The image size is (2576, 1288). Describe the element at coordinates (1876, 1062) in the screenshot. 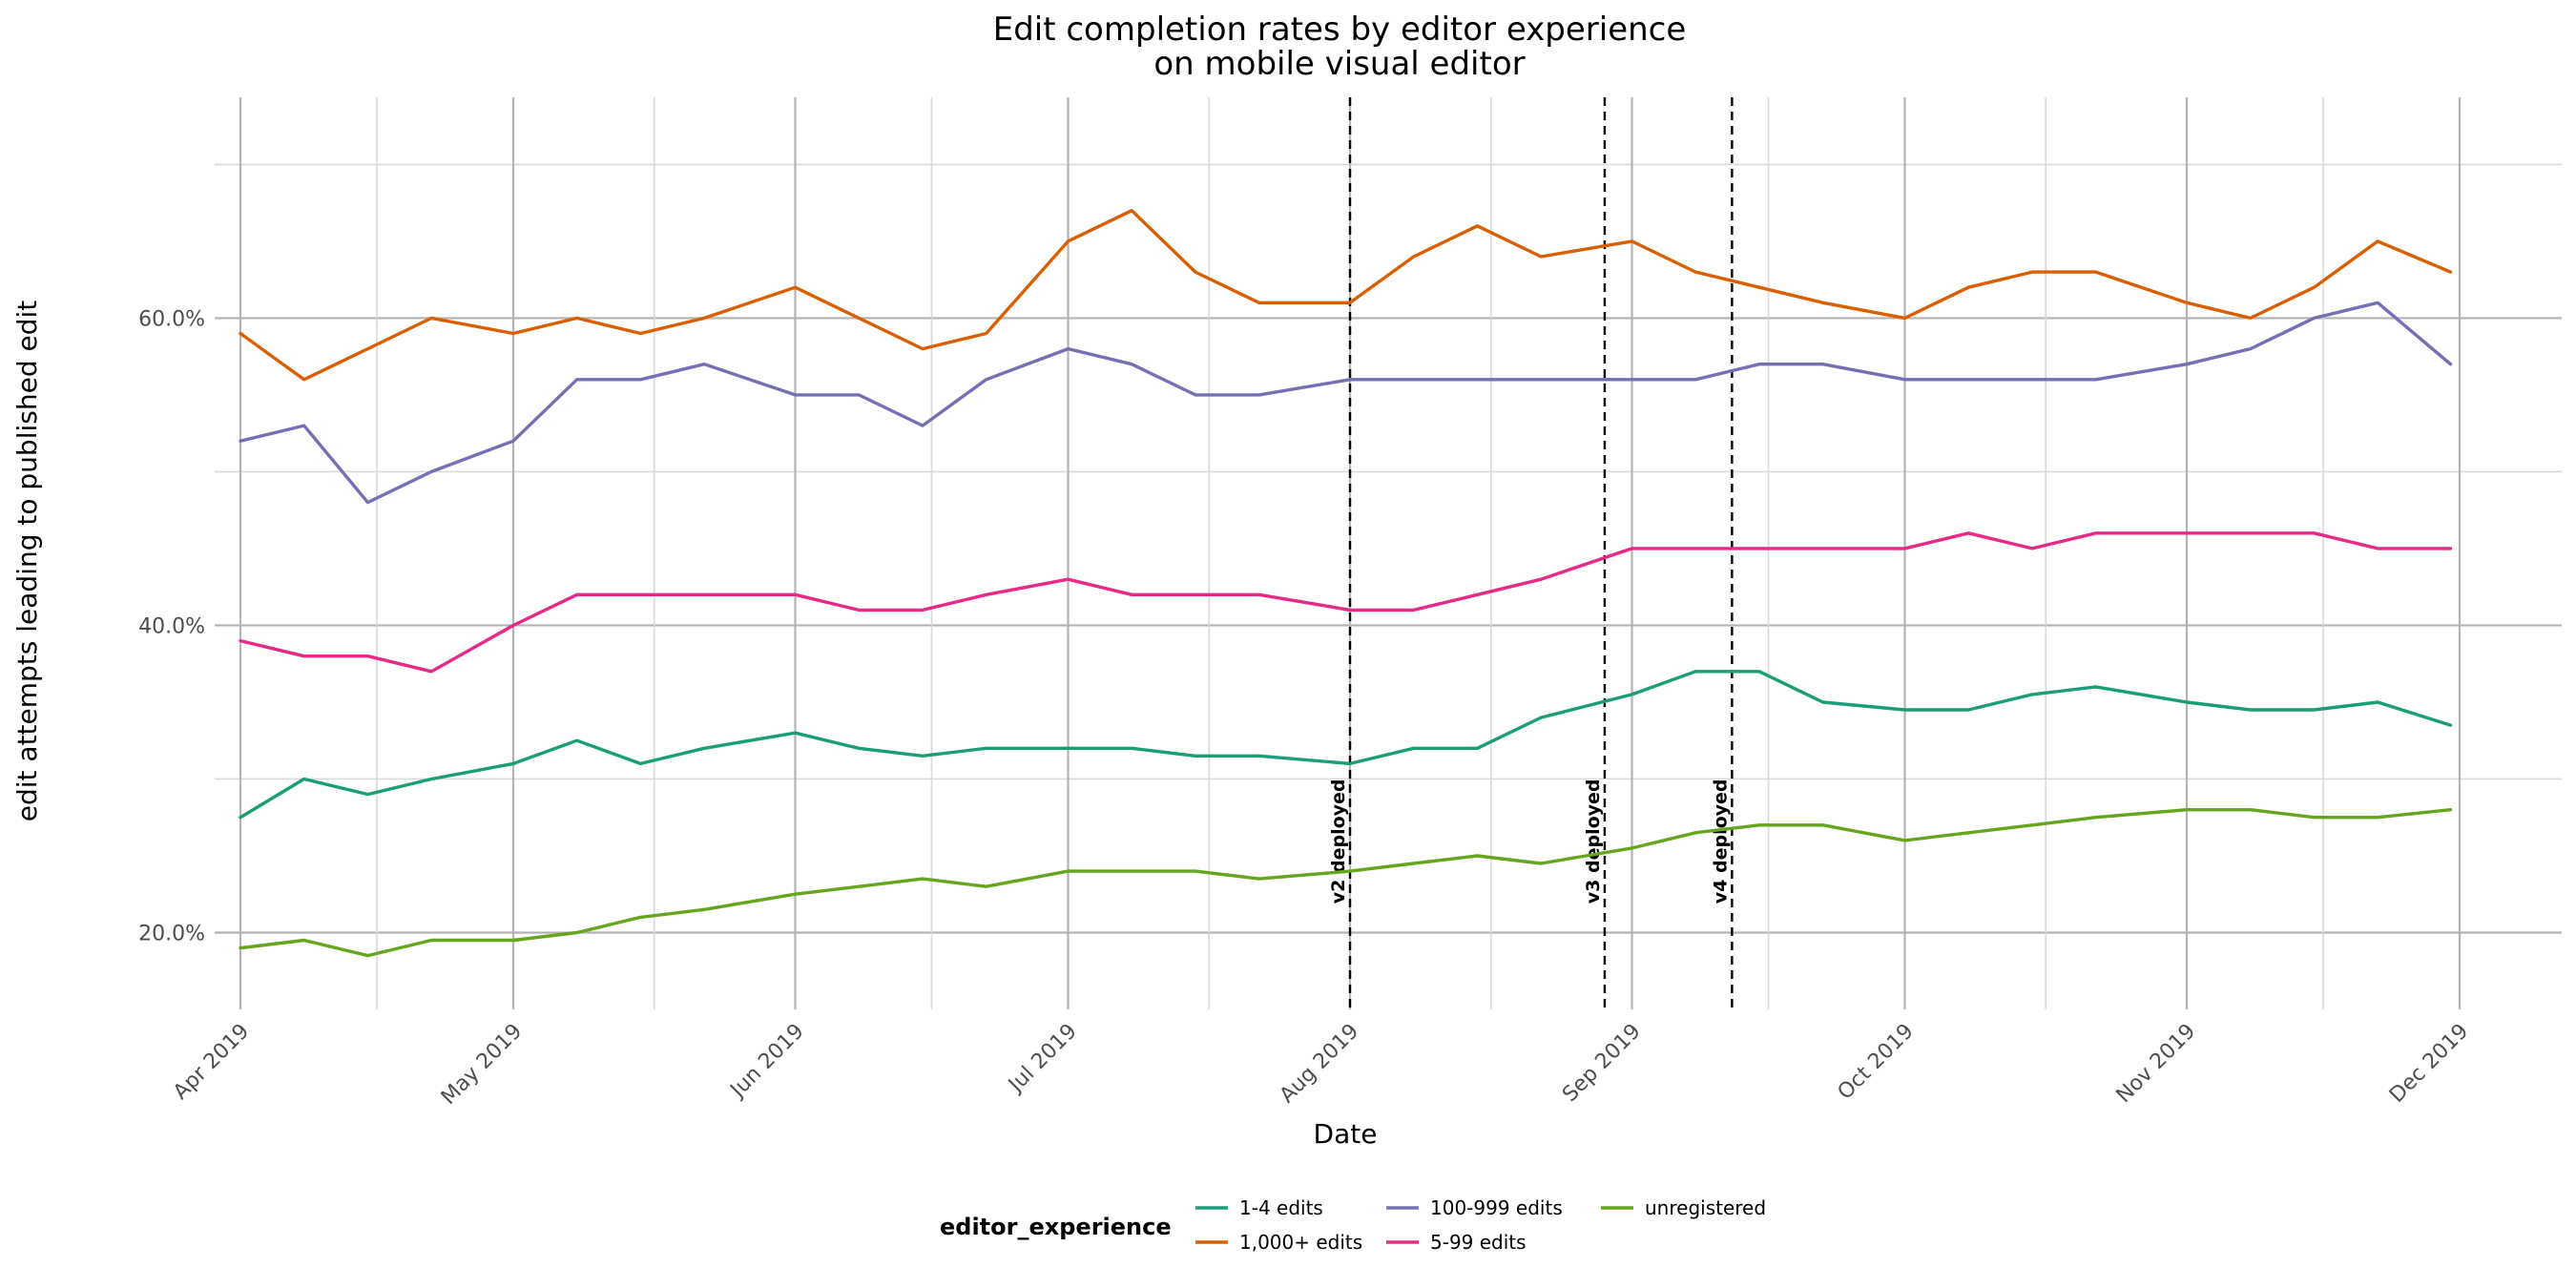

I see `x-tick-label: Oct 2019` at that location.